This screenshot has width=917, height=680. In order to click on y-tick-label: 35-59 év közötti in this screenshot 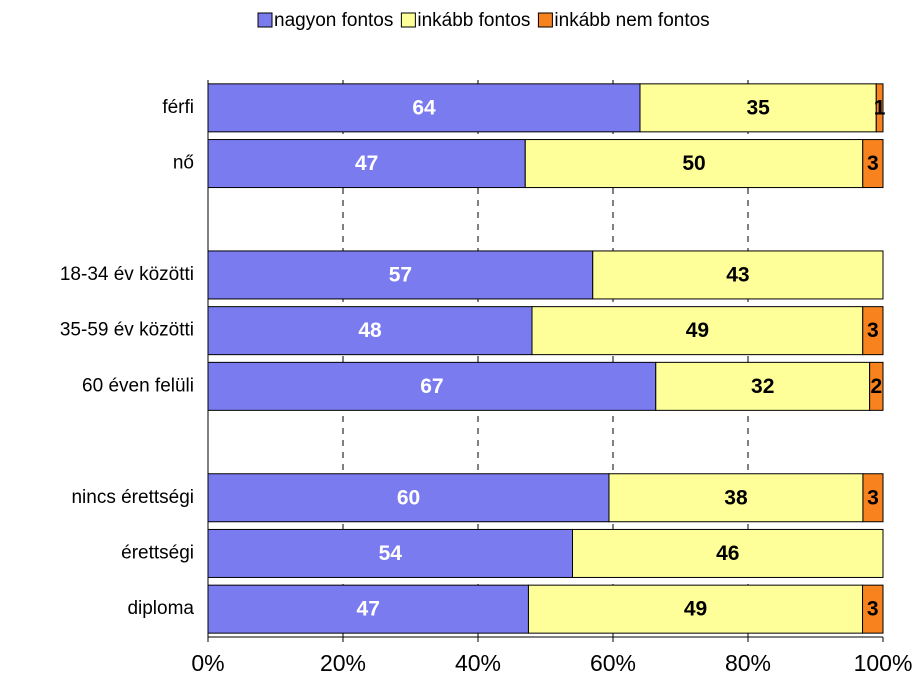, I will do `click(127, 330)`.